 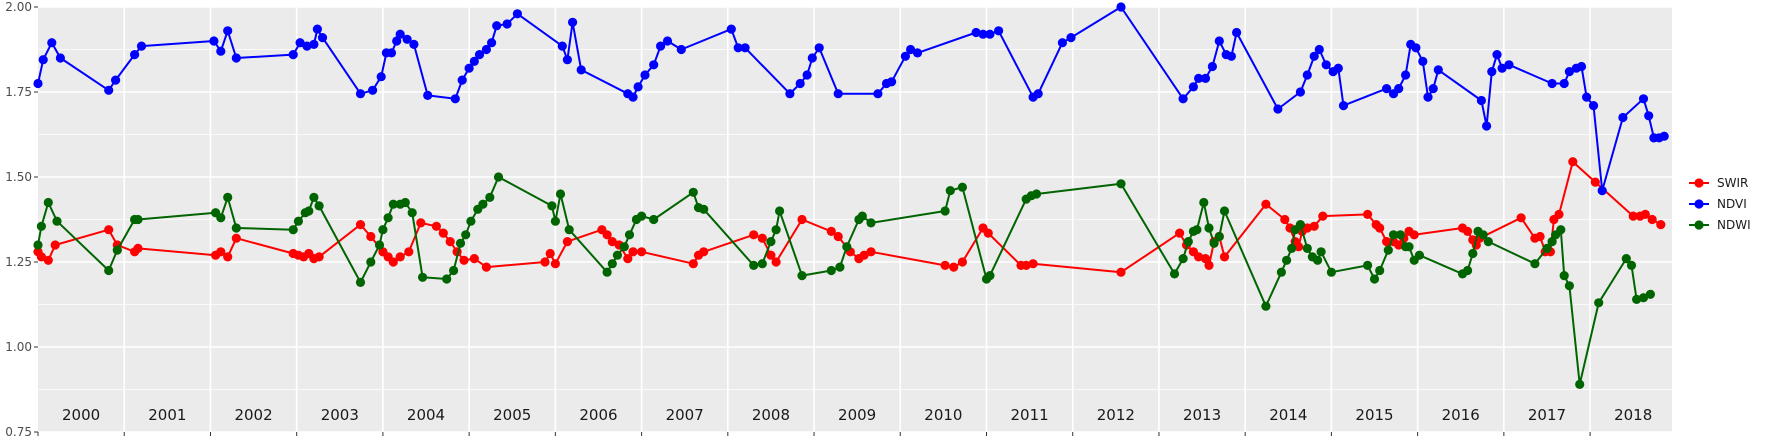 I want to click on year-label: 2003, so click(x=340, y=415).